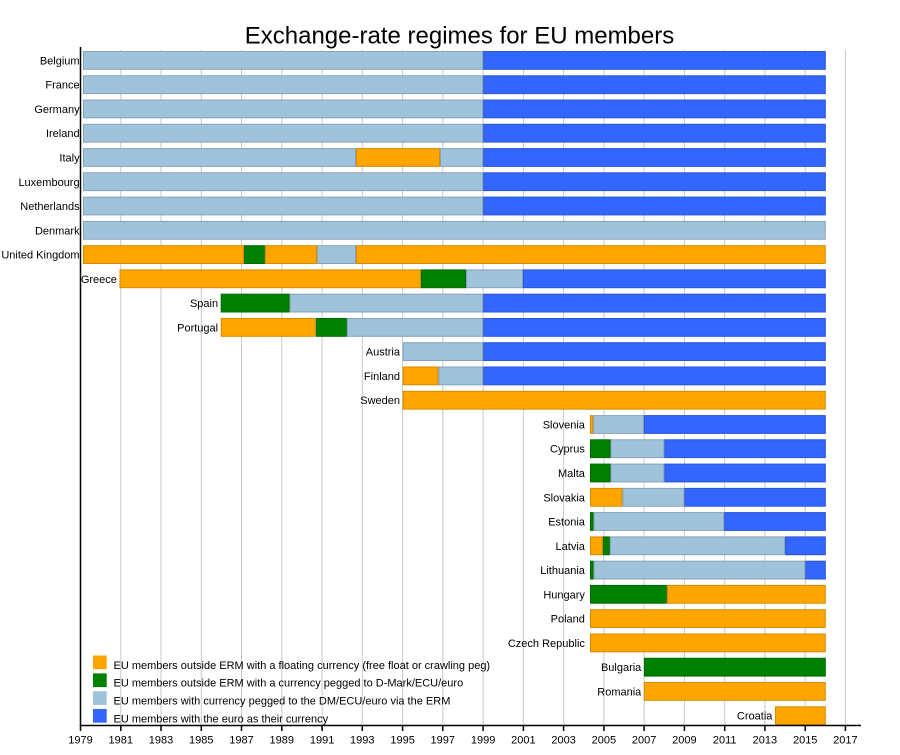 This screenshot has width=900, height=755. Describe the element at coordinates (523, 741) in the screenshot. I see `svg-text: 2001` at that location.